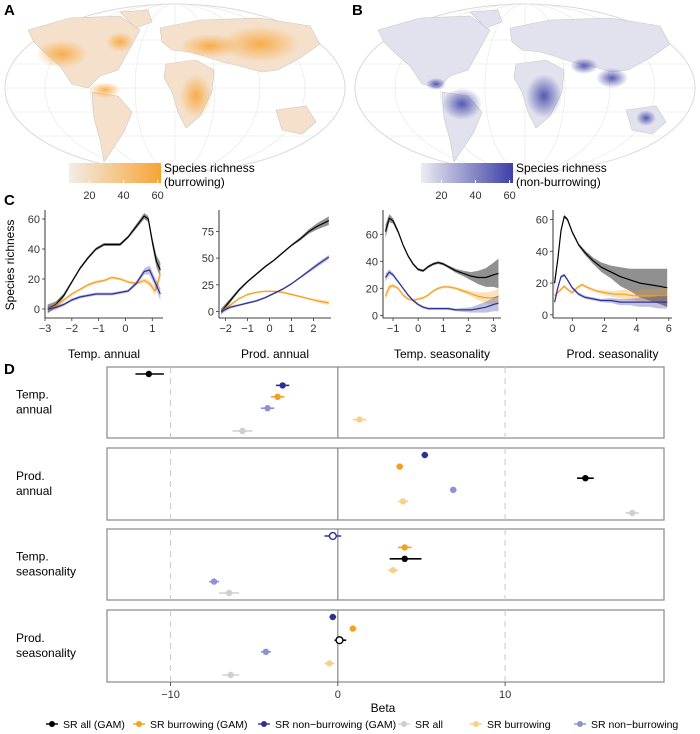 The height and width of the screenshot is (734, 700). Describe the element at coordinates (420, 725) in the screenshot. I see `legend-item: SR all` at that location.